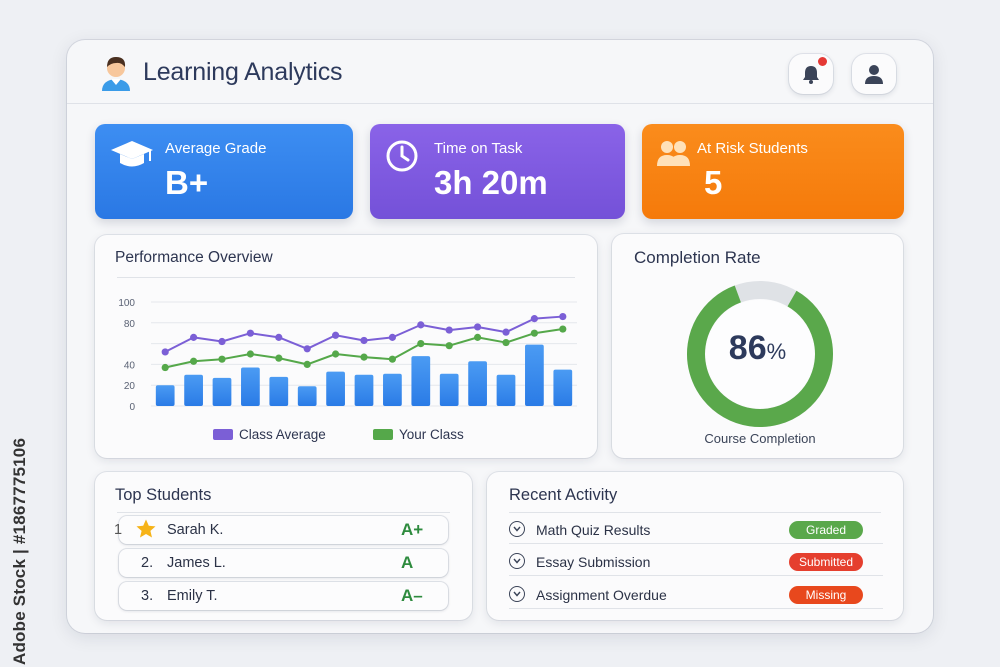 The width and height of the screenshot is (1000, 667). What do you see at coordinates (195, 530) in the screenshot?
I see `student-name: Sarah K.` at bounding box center [195, 530].